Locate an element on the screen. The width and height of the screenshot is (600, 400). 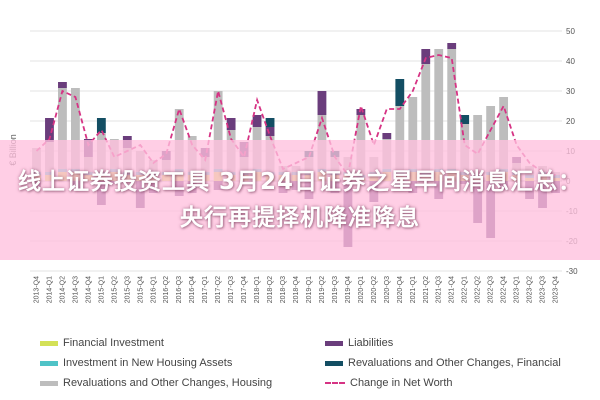
x-tick-label: 2015-Q3 is located at coordinates (127, 289).